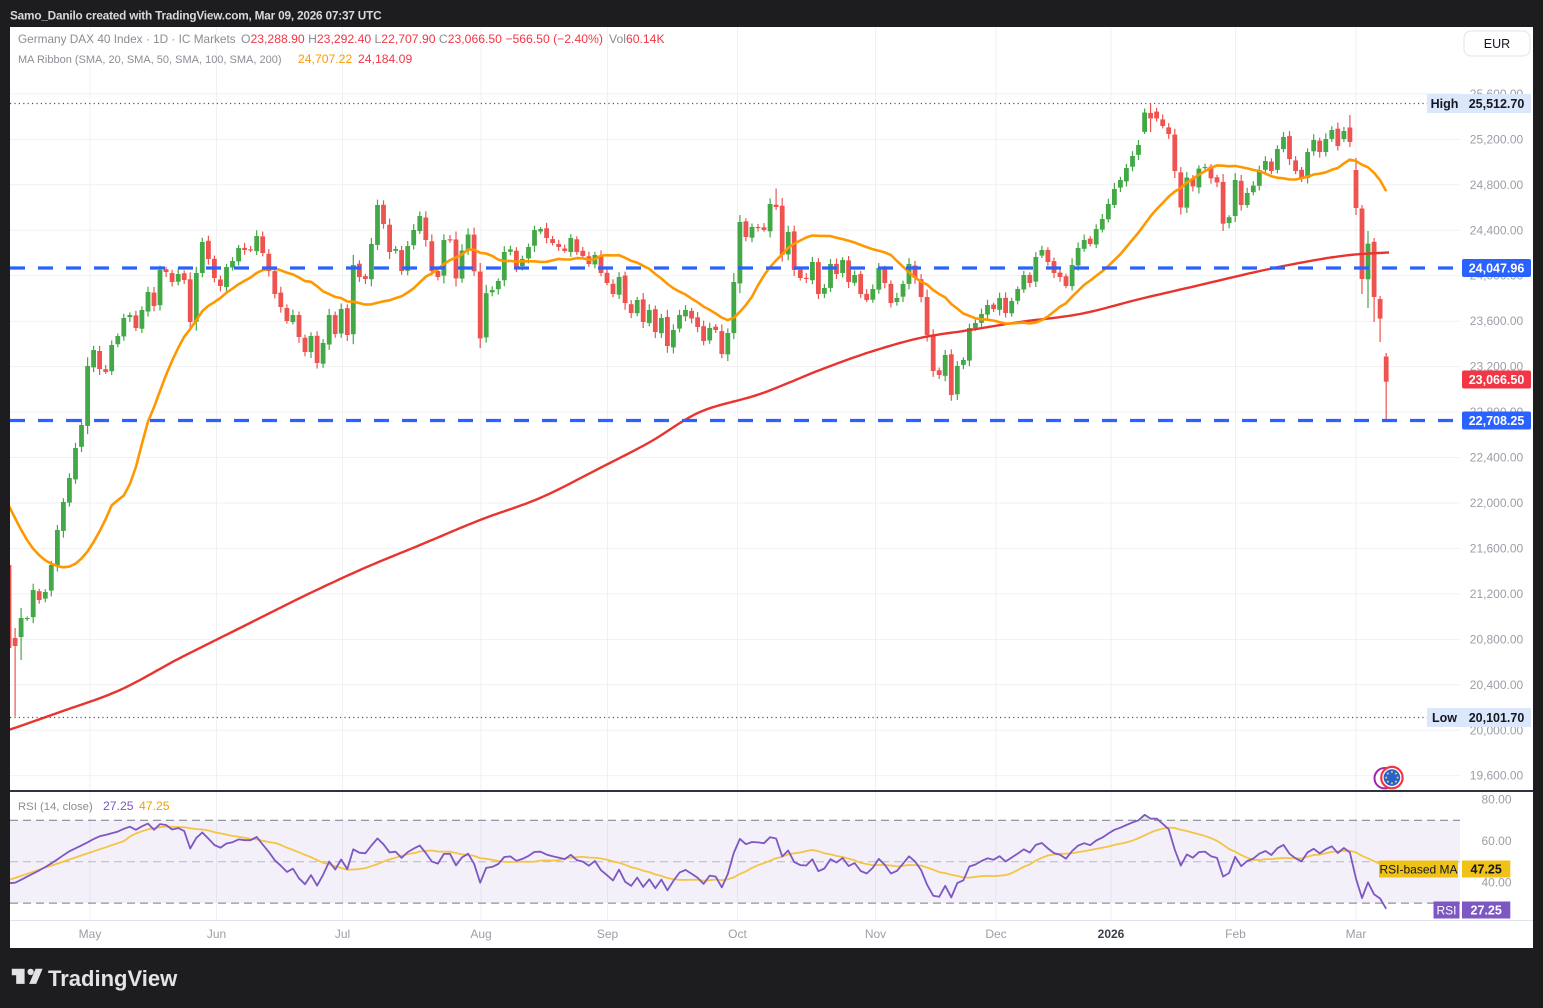 The height and width of the screenshot is (1008, 1543). Describe the element at coordinates (637, 39) in the screenshot. I see `svg-text: Vol60.14K` at that location.